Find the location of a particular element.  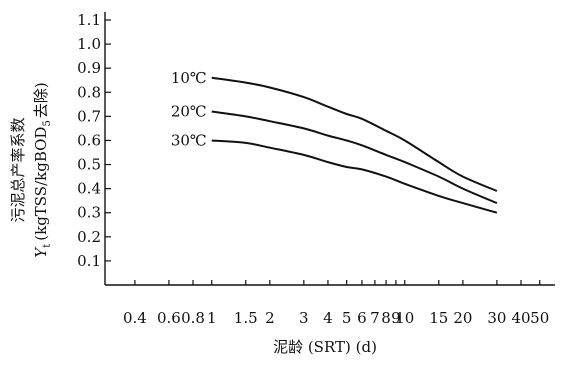

x-tick-label: 1.5 is located at coordinates (246, 318).